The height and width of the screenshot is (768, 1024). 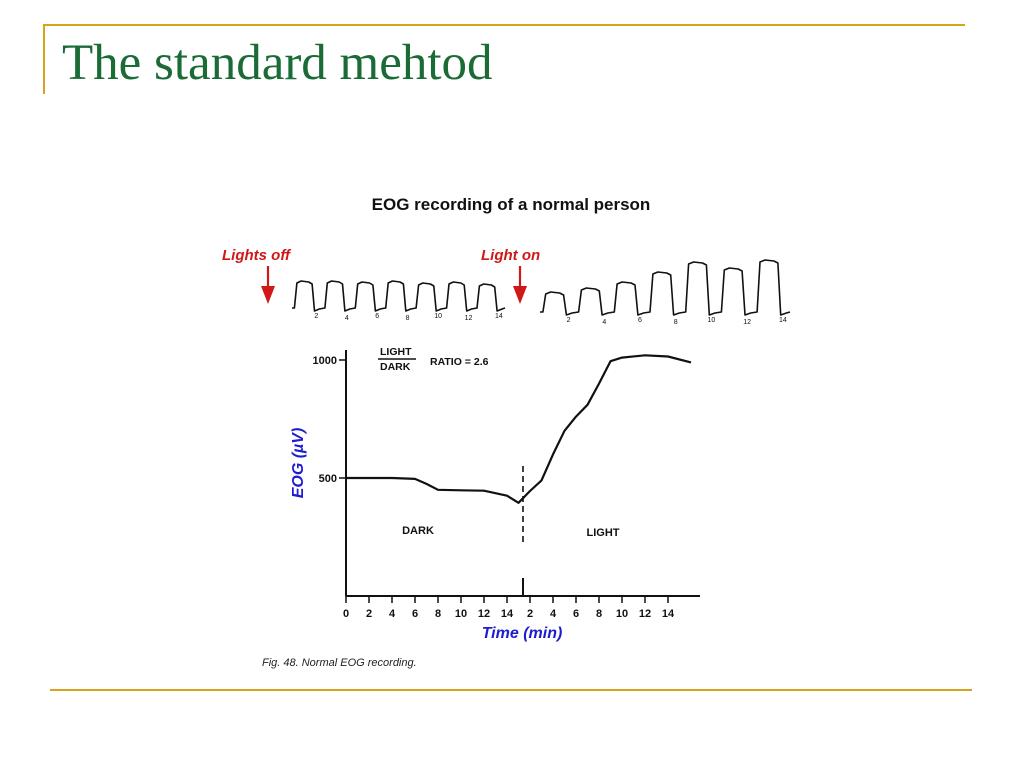 I want to click on light-on-label: Light on, so click(x=510, y=255).